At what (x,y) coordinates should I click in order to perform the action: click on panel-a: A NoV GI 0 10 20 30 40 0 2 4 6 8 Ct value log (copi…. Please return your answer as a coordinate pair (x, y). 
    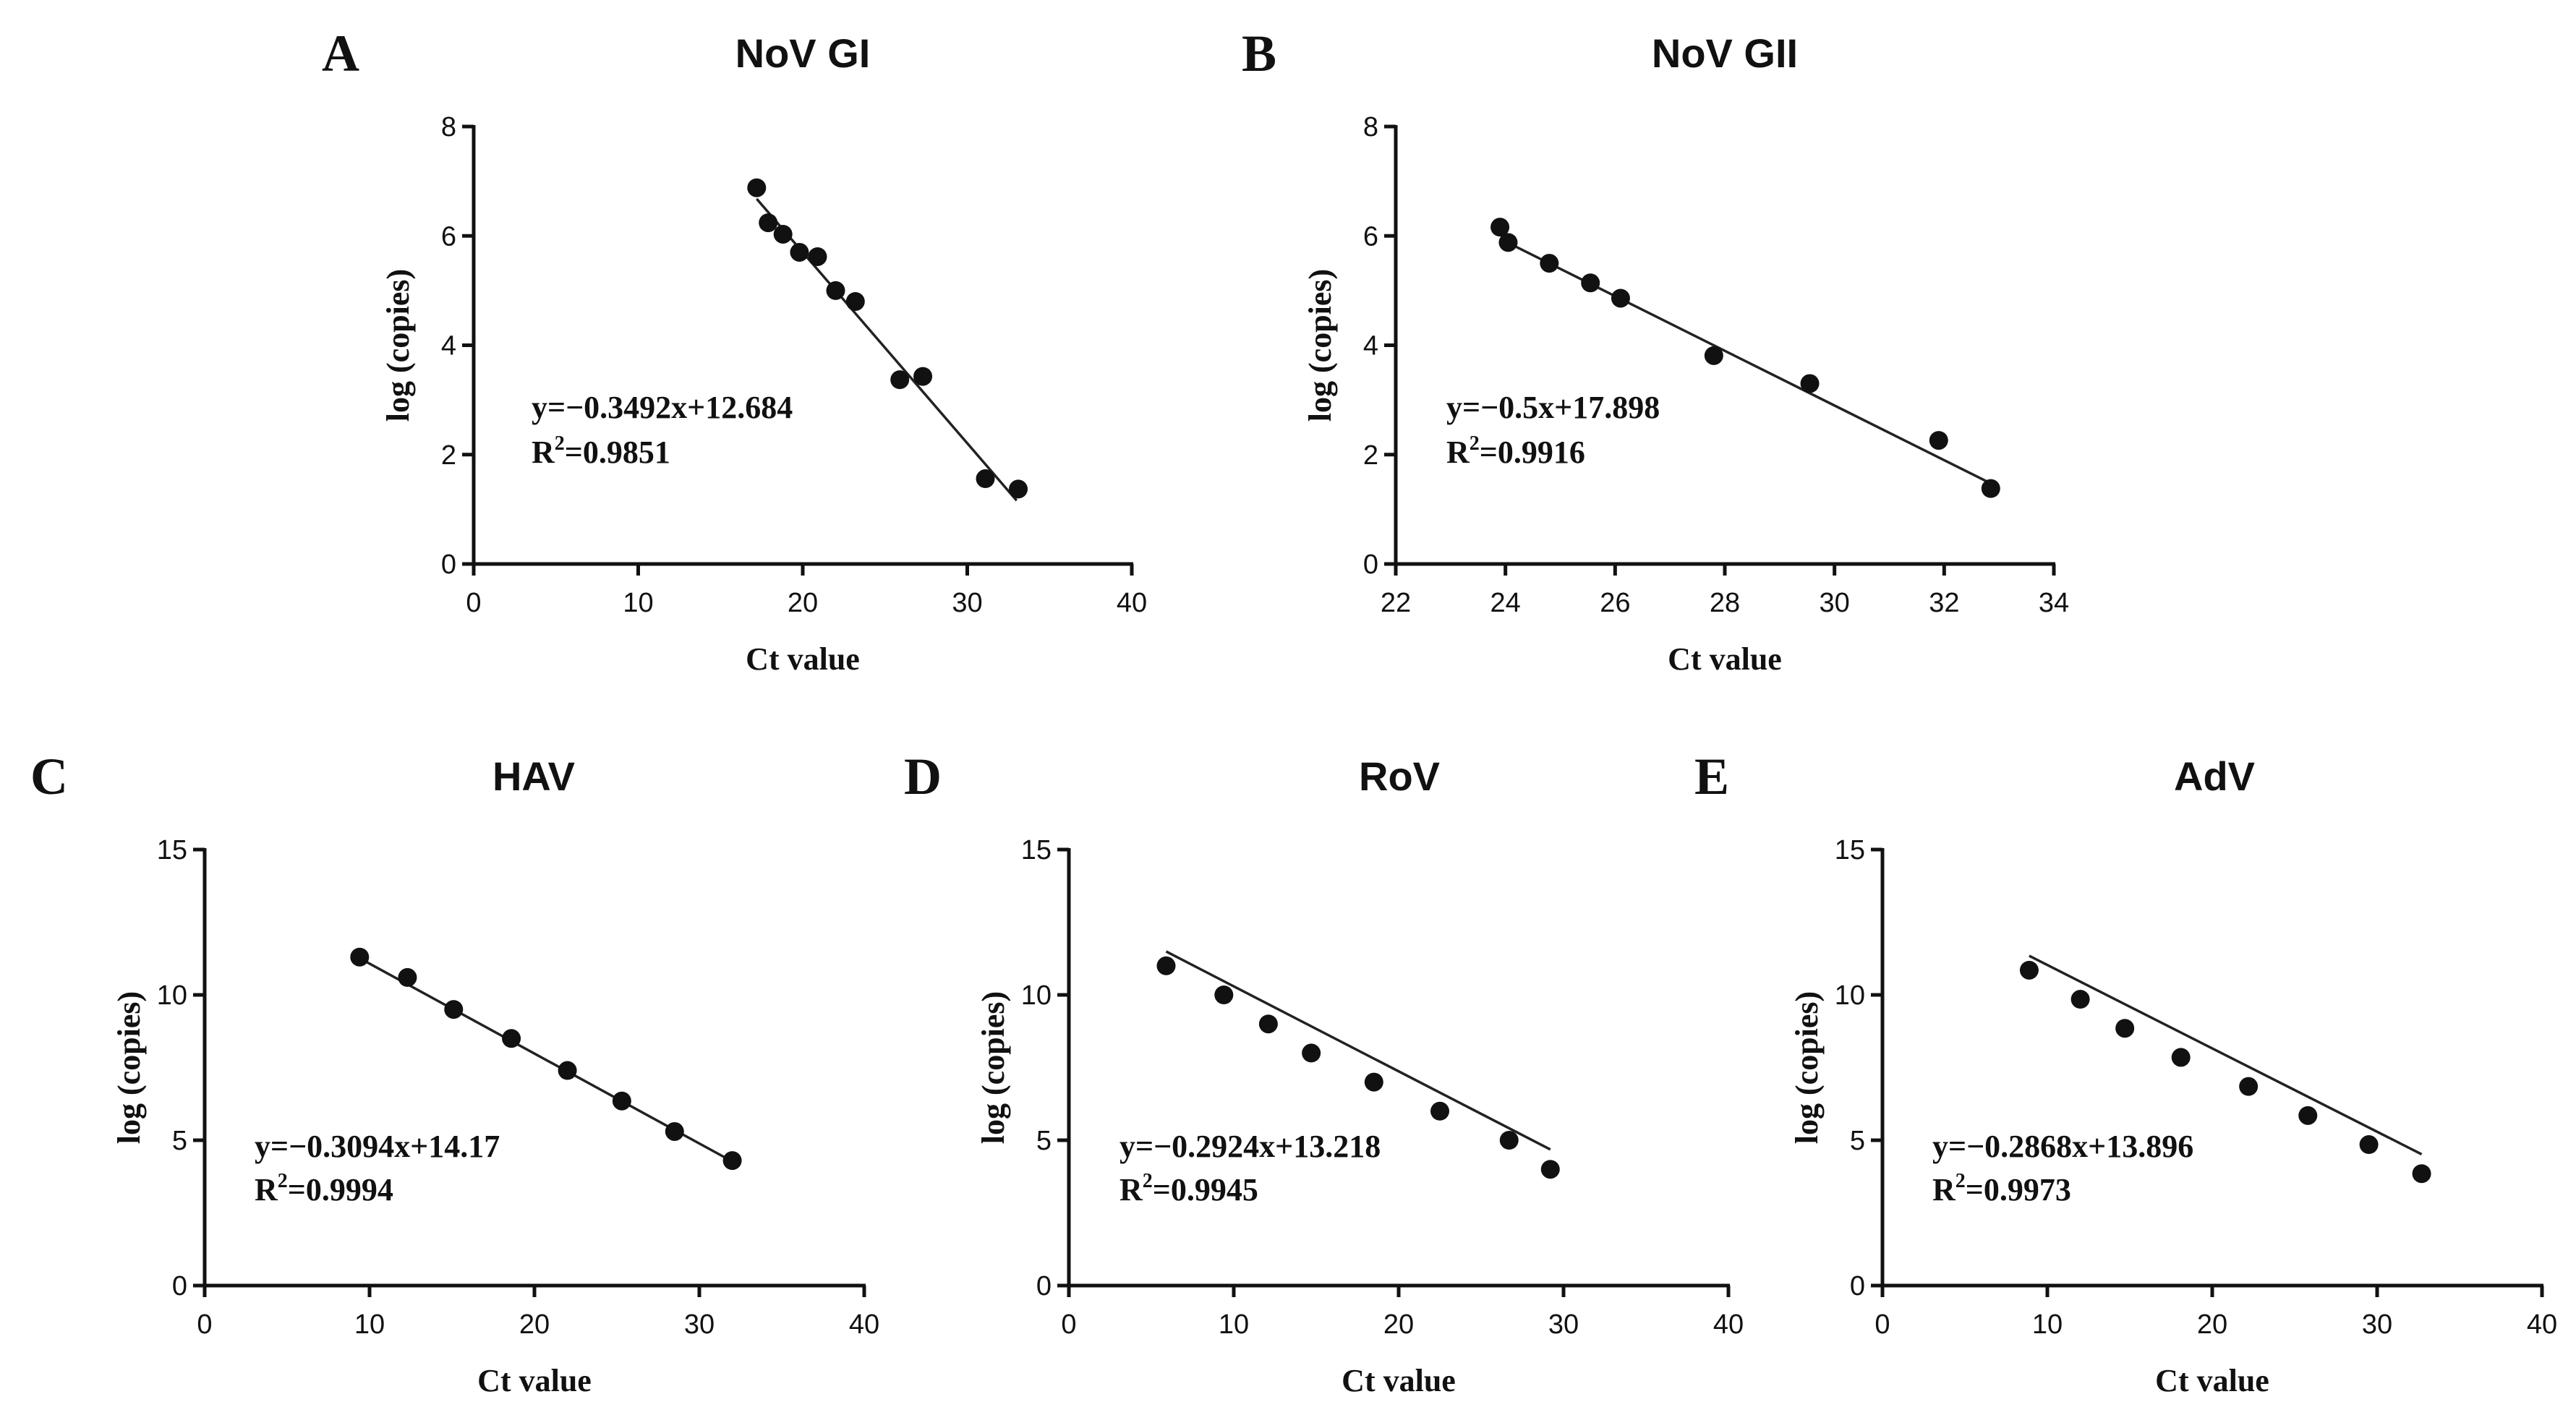
    Looking at the image, I should click on (734, 351).